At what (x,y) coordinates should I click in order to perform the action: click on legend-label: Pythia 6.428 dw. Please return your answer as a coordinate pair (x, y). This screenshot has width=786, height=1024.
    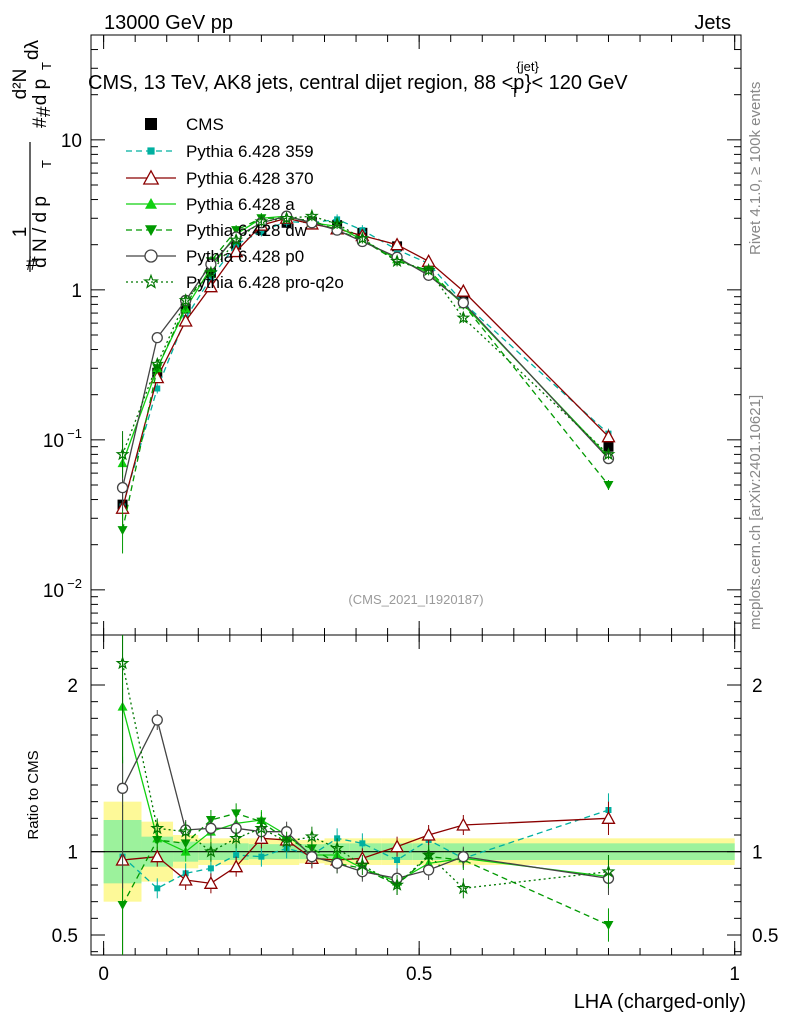
    Looking at the image, I should click on (247, 230).